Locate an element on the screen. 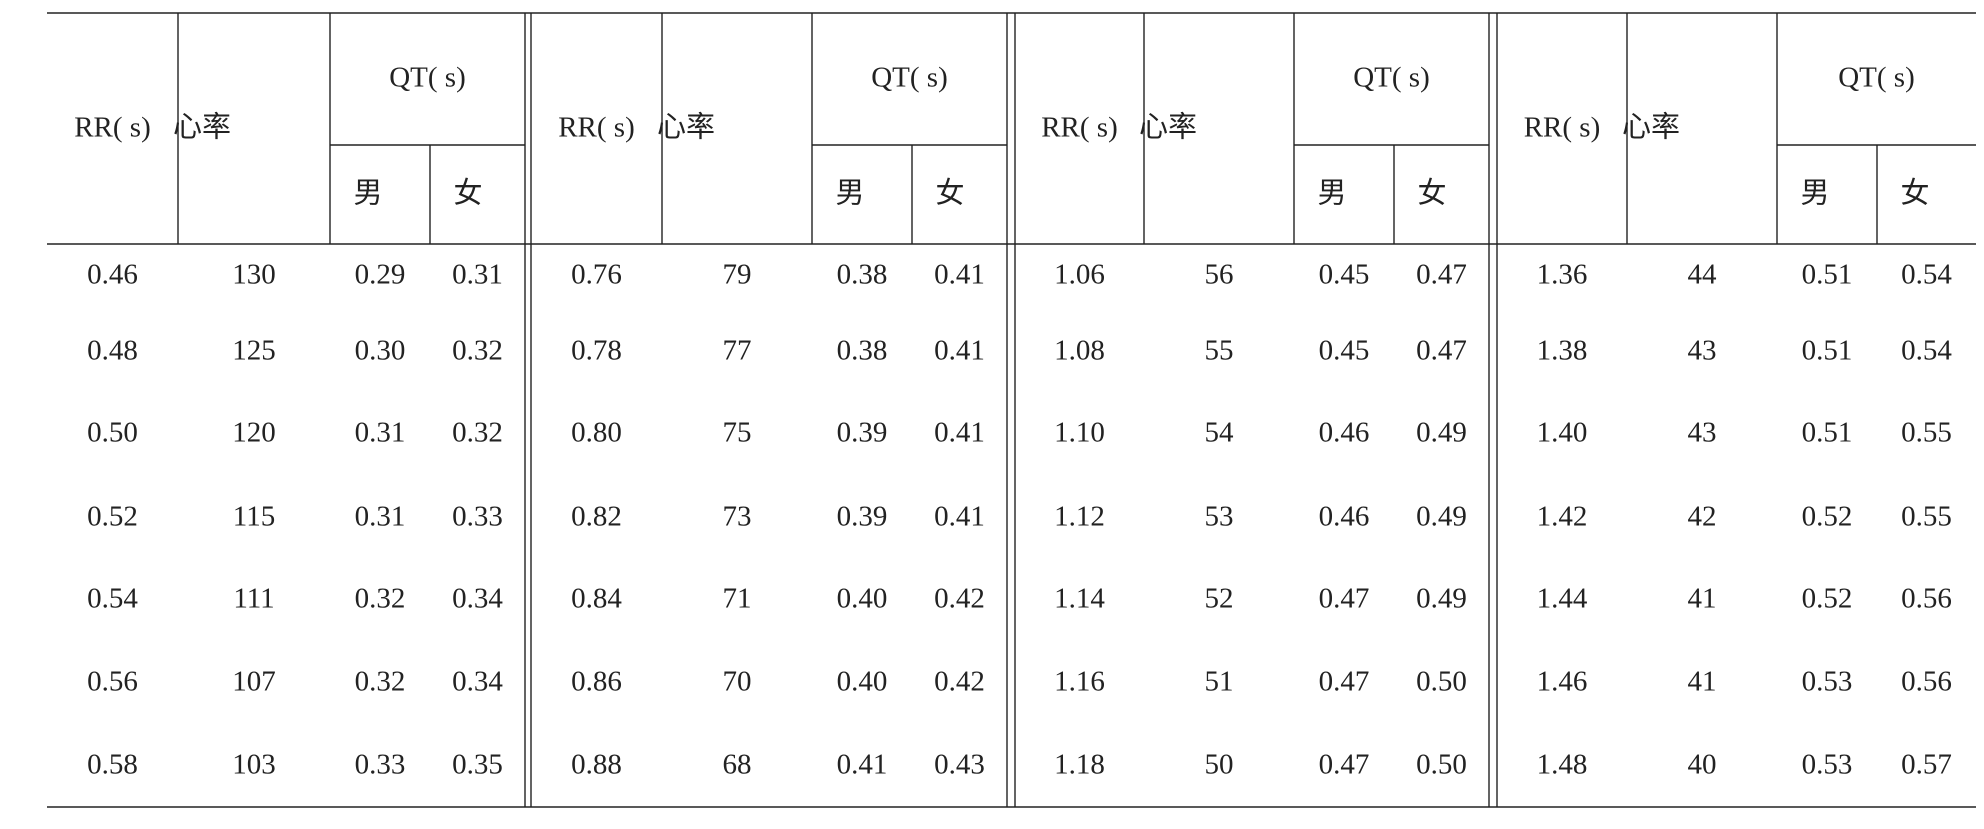  table-cell: 1.18 is located at coordinates (1079, 765).